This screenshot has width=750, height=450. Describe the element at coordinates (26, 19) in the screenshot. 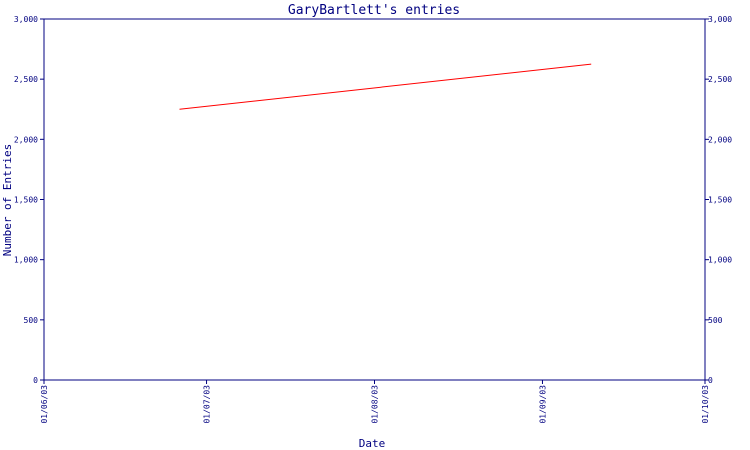

I see `y-tick-label-left: 3,000` at that location.